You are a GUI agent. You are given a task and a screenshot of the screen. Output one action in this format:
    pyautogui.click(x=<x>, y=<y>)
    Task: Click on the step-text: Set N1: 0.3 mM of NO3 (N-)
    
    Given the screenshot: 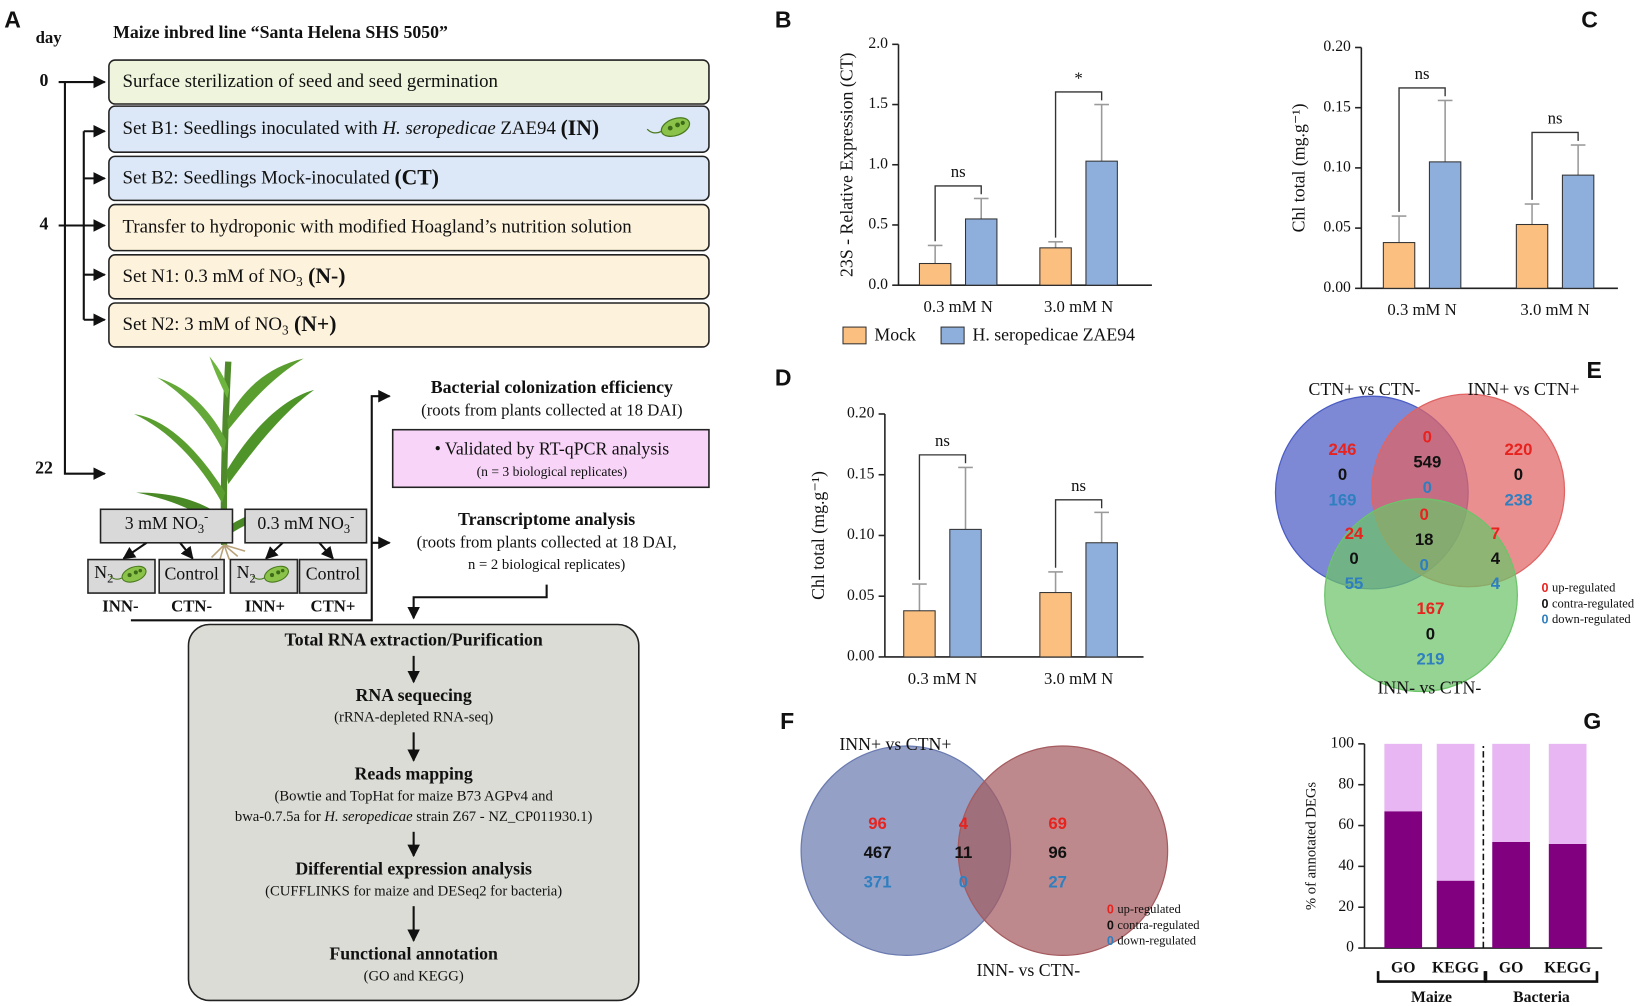 What is the action you would take?
    pyautogui.click(x=234, y=276)
    